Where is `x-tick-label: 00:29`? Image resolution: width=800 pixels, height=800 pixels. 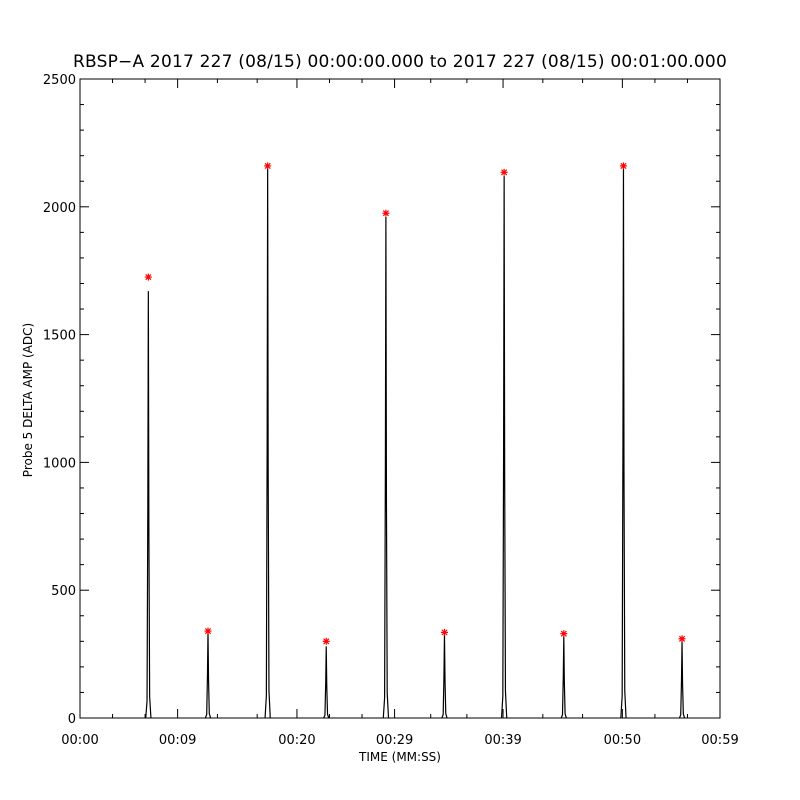
x-tick-label: 00:29 is located at coordinates (394, 740).